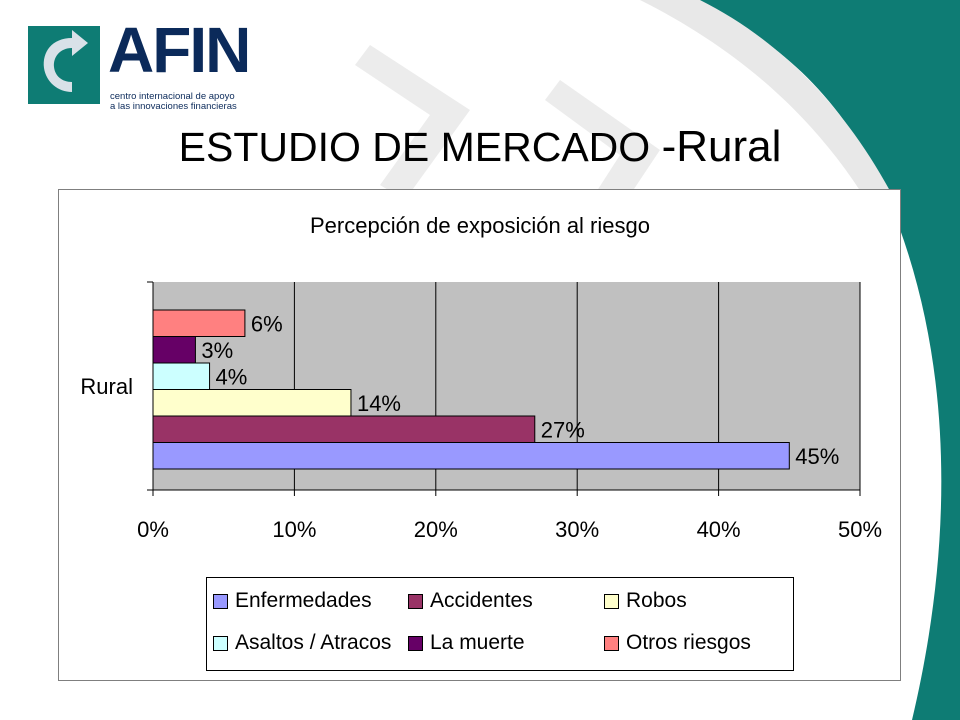 The image size is (960, 720). I want to click on legend-item: Enfermedades, so click(292, 601).